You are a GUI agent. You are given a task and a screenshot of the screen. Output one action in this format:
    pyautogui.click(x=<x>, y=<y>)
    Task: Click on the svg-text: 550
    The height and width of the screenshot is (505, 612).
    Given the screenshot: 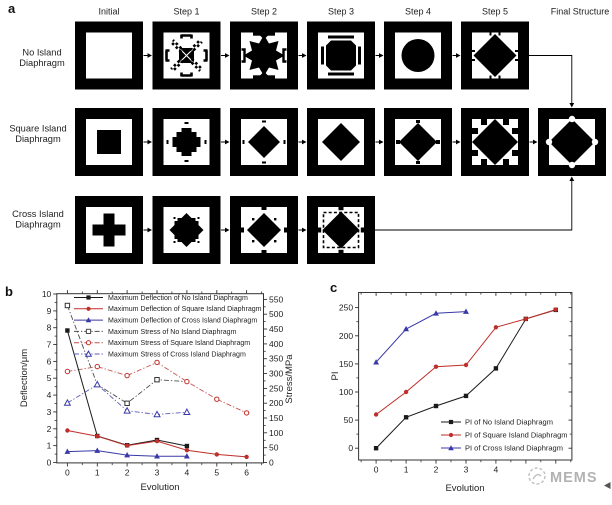 What is the action you would take?
    pyautogui.click(x=276, y=299)
    